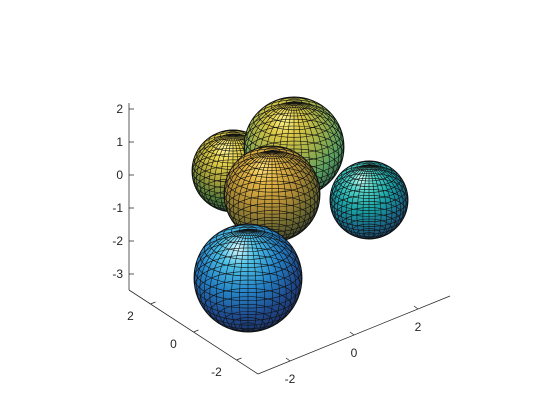  I want to click on y-axis-ticks: -2 0 2, so click(184, 340).